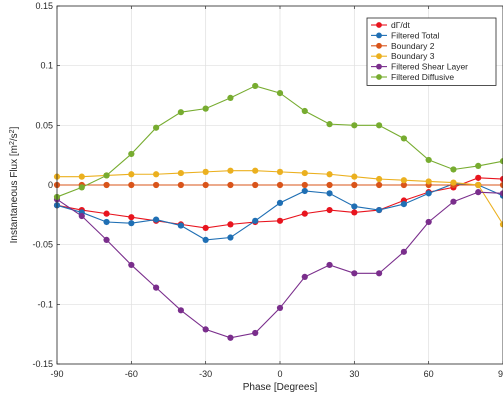 This screenshot has height=399, width=503. I want to click on legend-label: dΓ/dt, so click(400, 25).